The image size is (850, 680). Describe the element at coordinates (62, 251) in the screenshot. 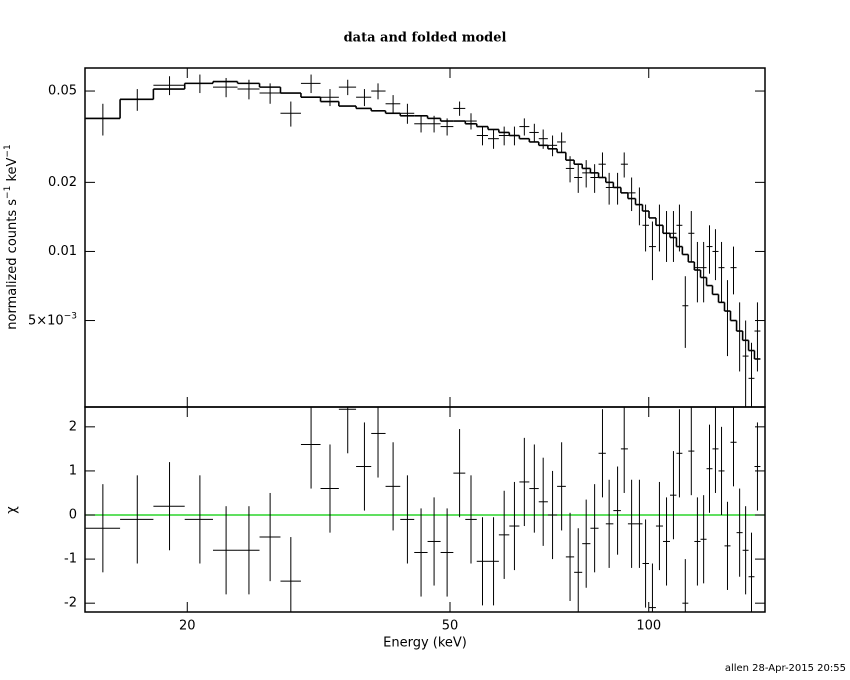

I see `y-tick-label: 0.01` at that location.